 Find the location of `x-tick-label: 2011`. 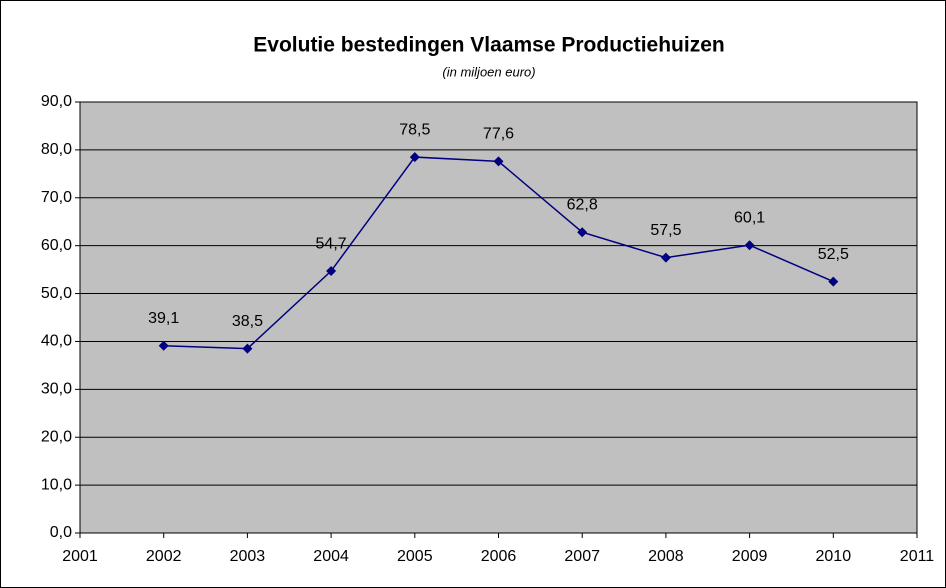

x-tick-label: 2011 is located at coordinates (917, 556).